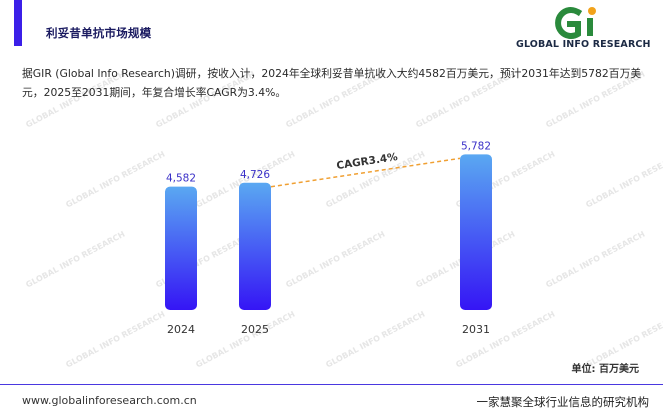 Image resolution: width=663 pixels, height=418 pixels. What do you see at coordinates (583, 44) in the screenshot?
I see `logo-text: GLOBAL INFO RESEARCH` at bounding box center [583, 44].